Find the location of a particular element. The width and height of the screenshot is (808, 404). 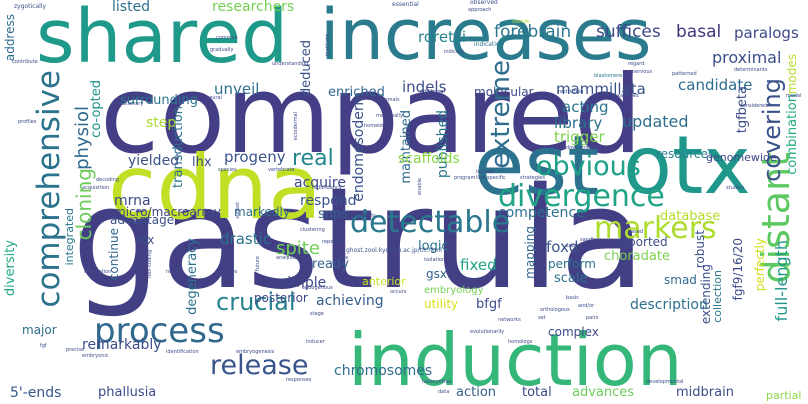

word-otx: otx is located at coordinates (687, 165).